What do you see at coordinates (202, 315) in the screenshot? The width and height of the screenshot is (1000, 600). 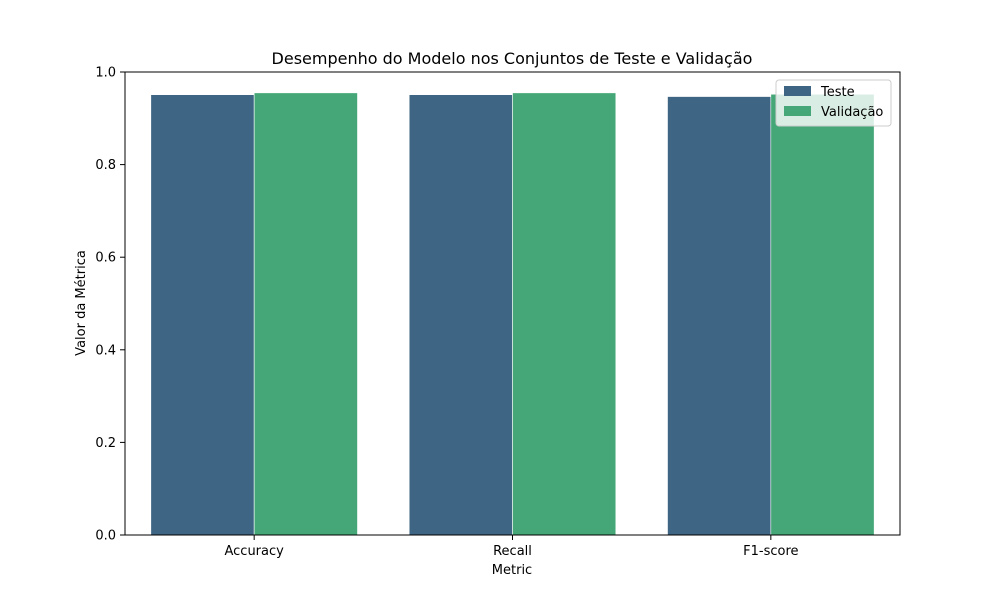 I see `bar-teste-accuracy` at bounding box center [202, 315].